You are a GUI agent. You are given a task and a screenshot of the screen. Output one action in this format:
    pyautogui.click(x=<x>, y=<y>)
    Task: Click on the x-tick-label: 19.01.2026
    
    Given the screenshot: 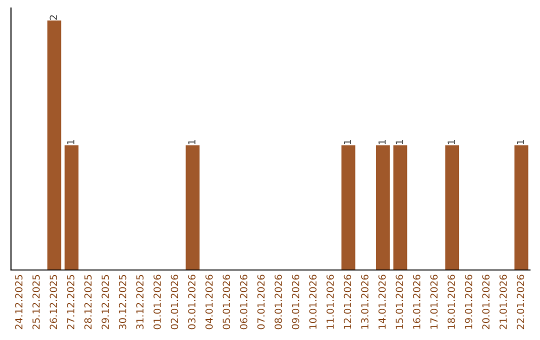 What is the action you would take?
    pyautogui.click(x=468, y=301)
    